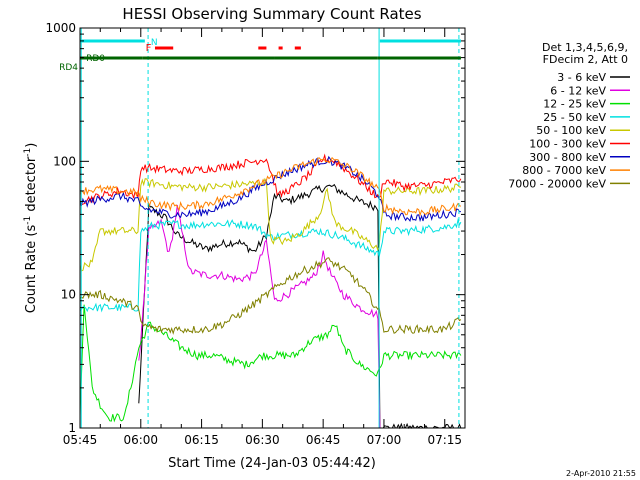 This screenshot has height=480, width=640. What do you see at coordinates (201, 440) in the screenshot?
I see `x-tick-label: 06:15` at bounding box center [201, 440].